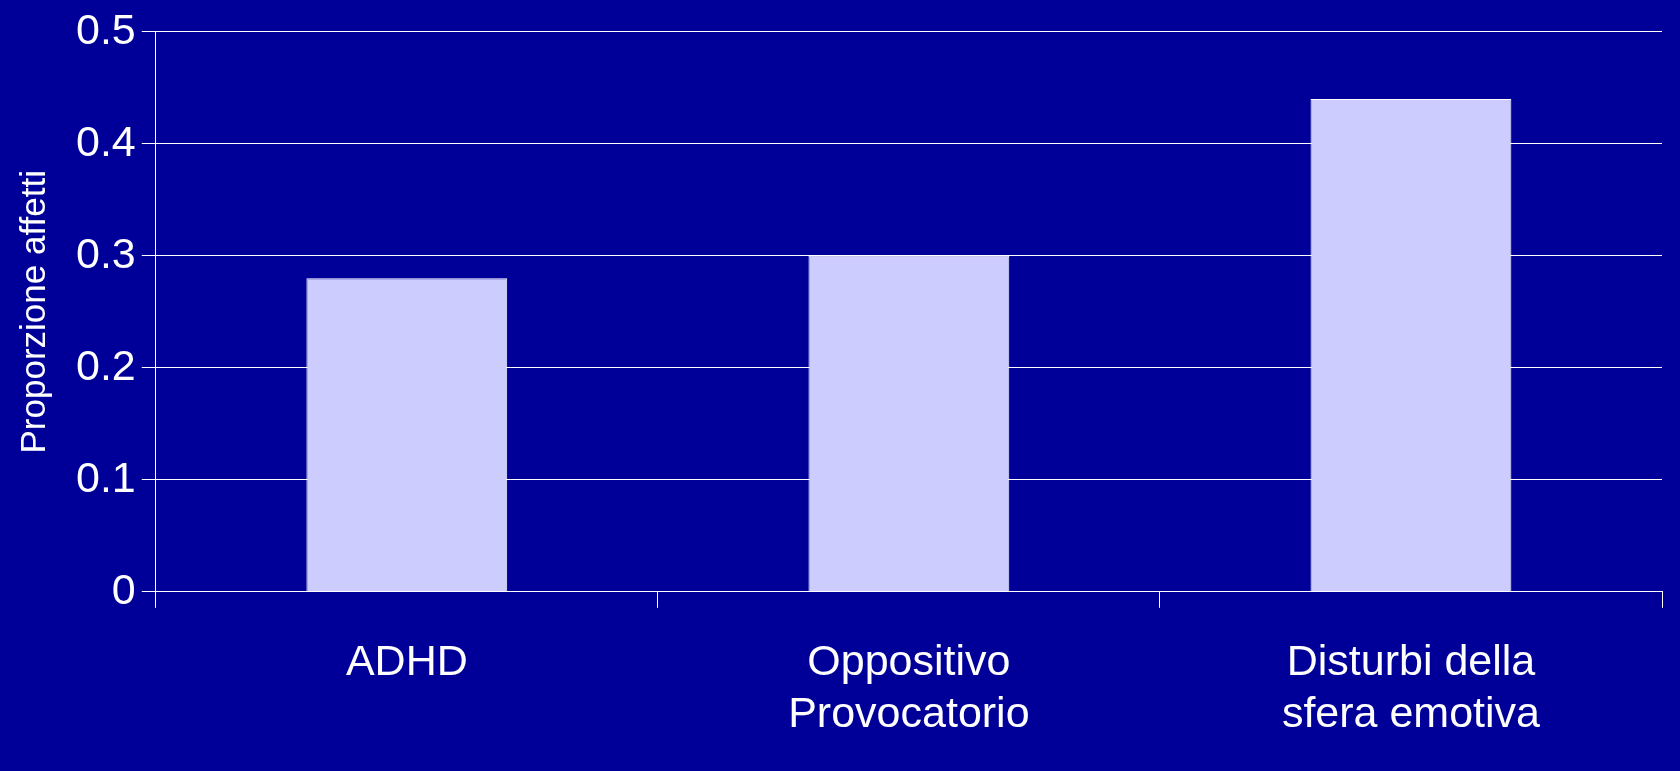  Describe the element at coordinates (105, 476) in the screenshot. I see `y-tick-label: 0.1` at that location.